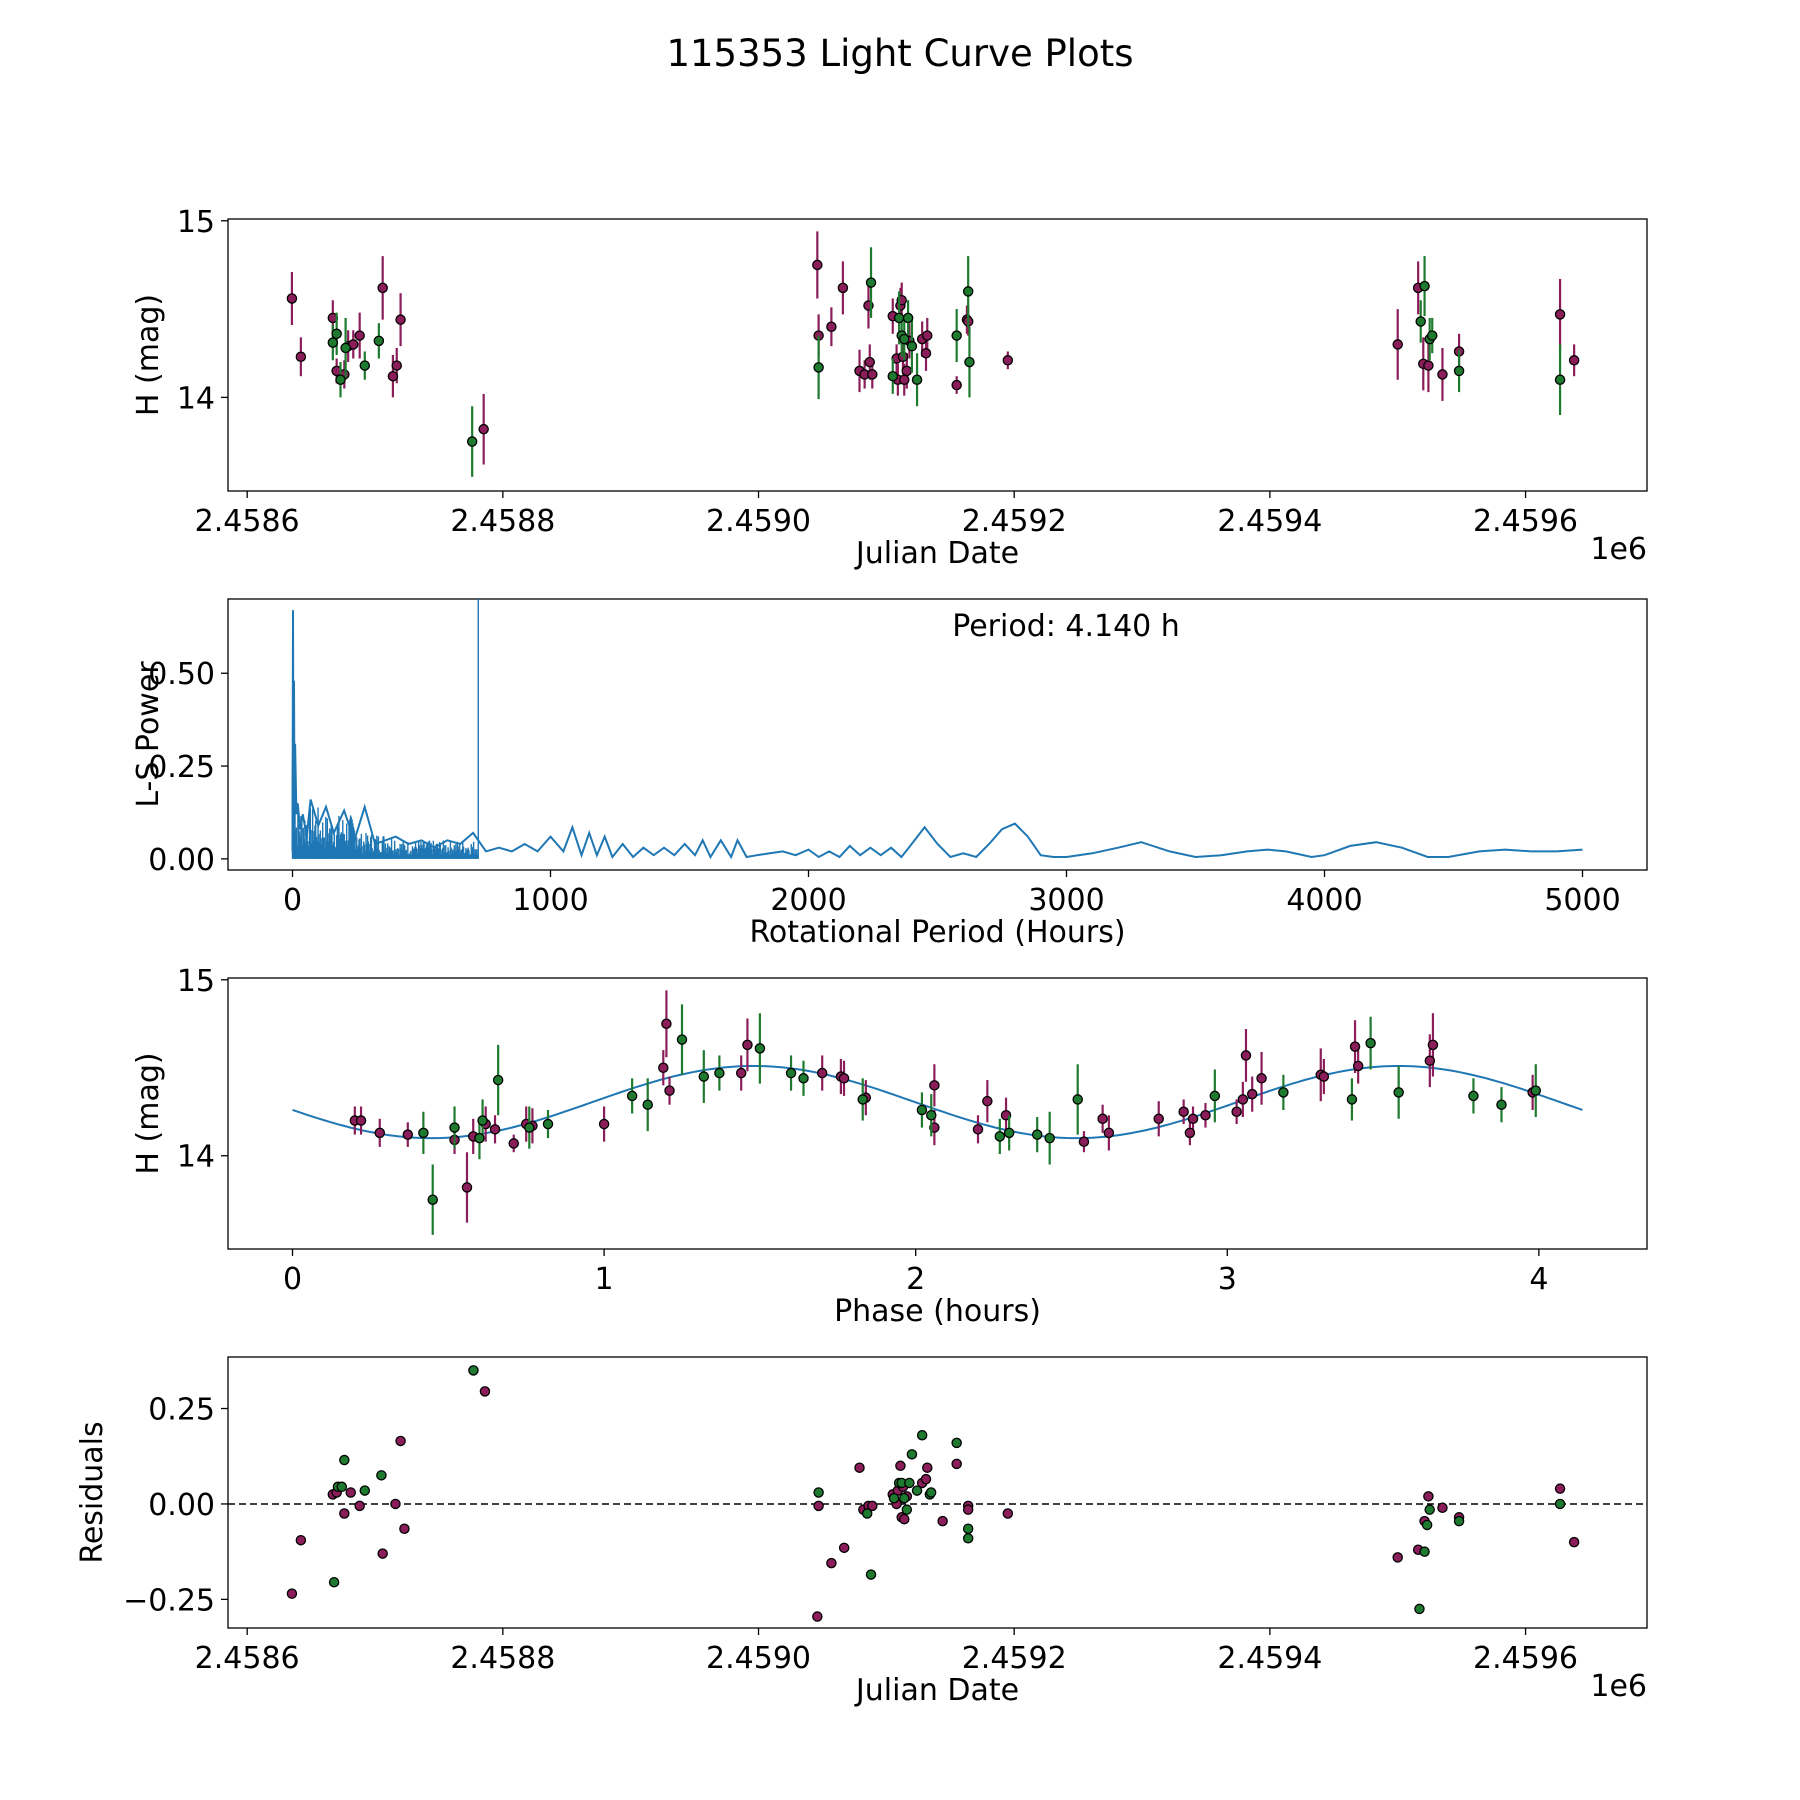  I want to click on x-tick-label: 1000, so click(550, 900).